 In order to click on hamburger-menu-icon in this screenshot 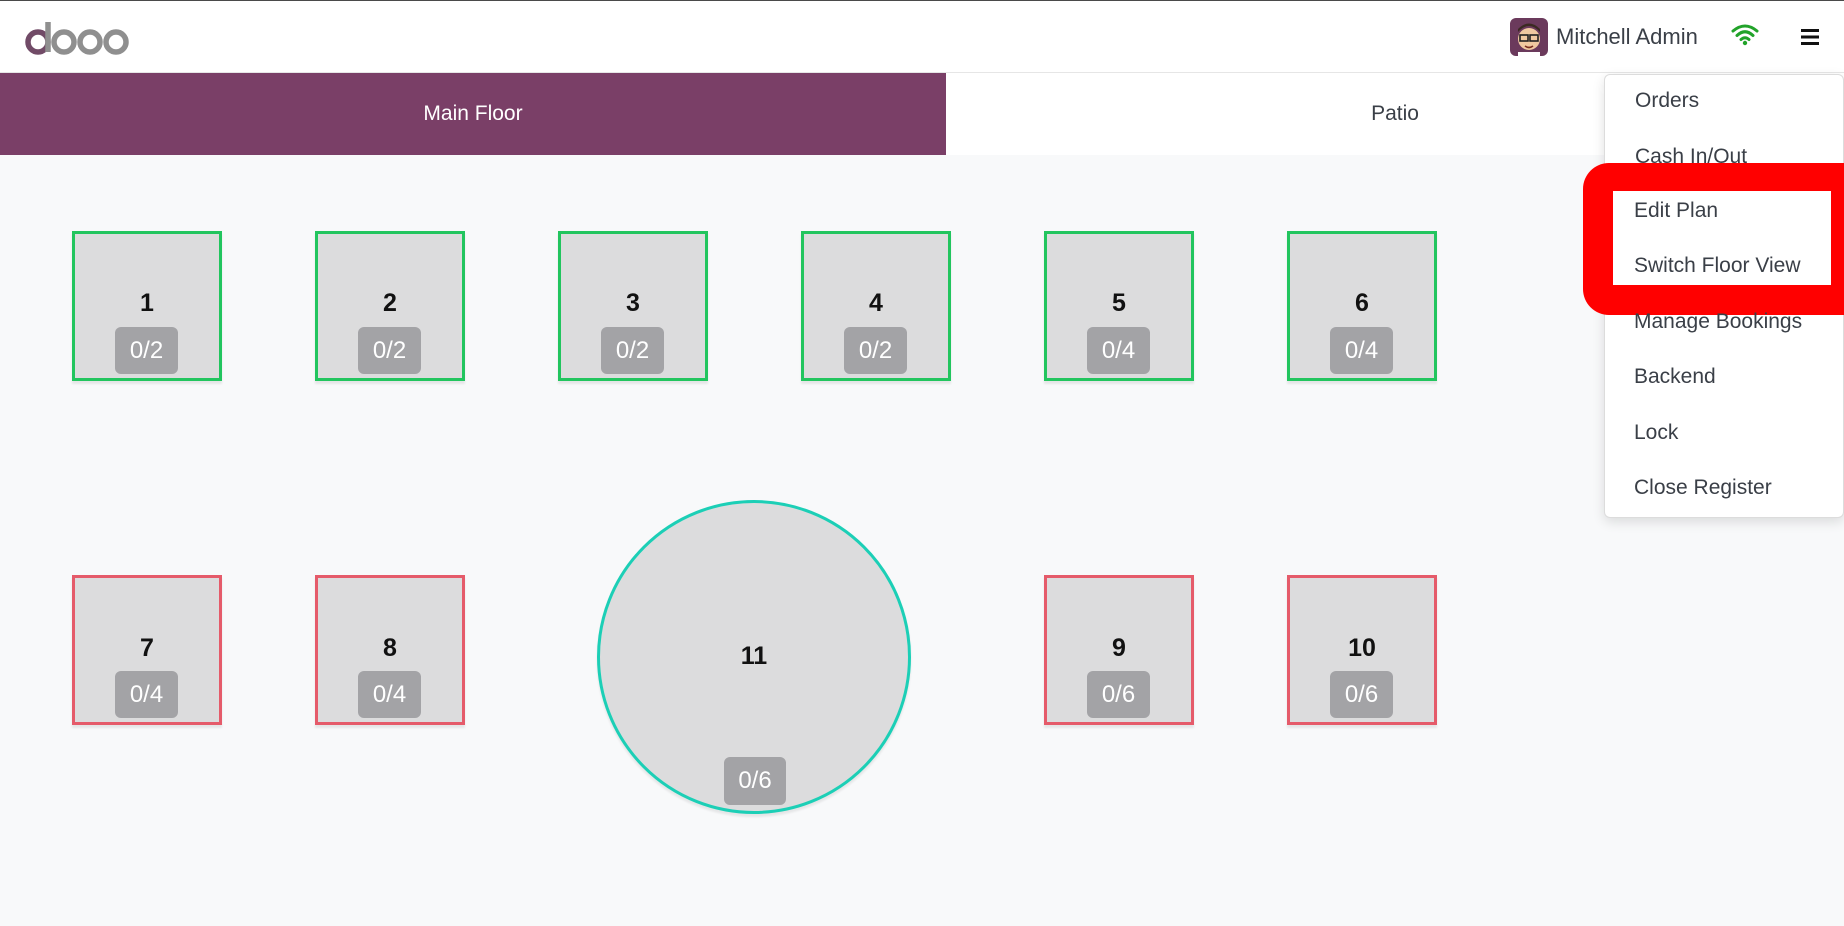, I will do `click(1811, 37)`.